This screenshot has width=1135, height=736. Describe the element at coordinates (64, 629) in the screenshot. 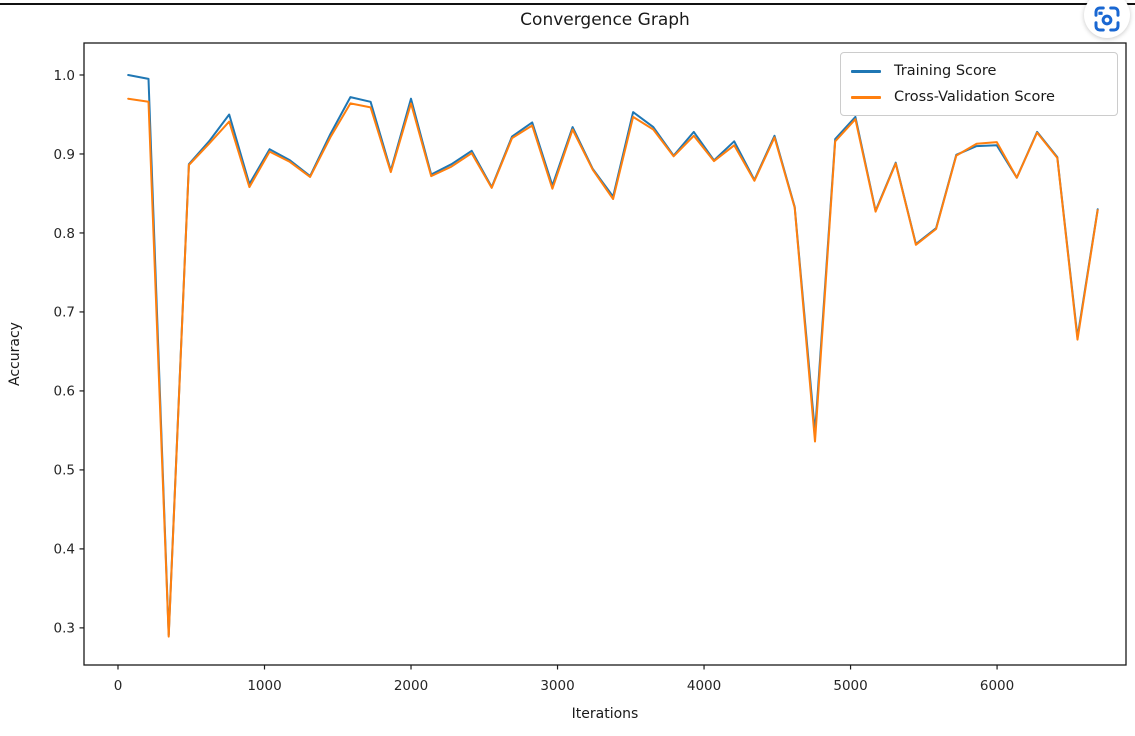

I see `y-tick-label: 0.3` at that location.